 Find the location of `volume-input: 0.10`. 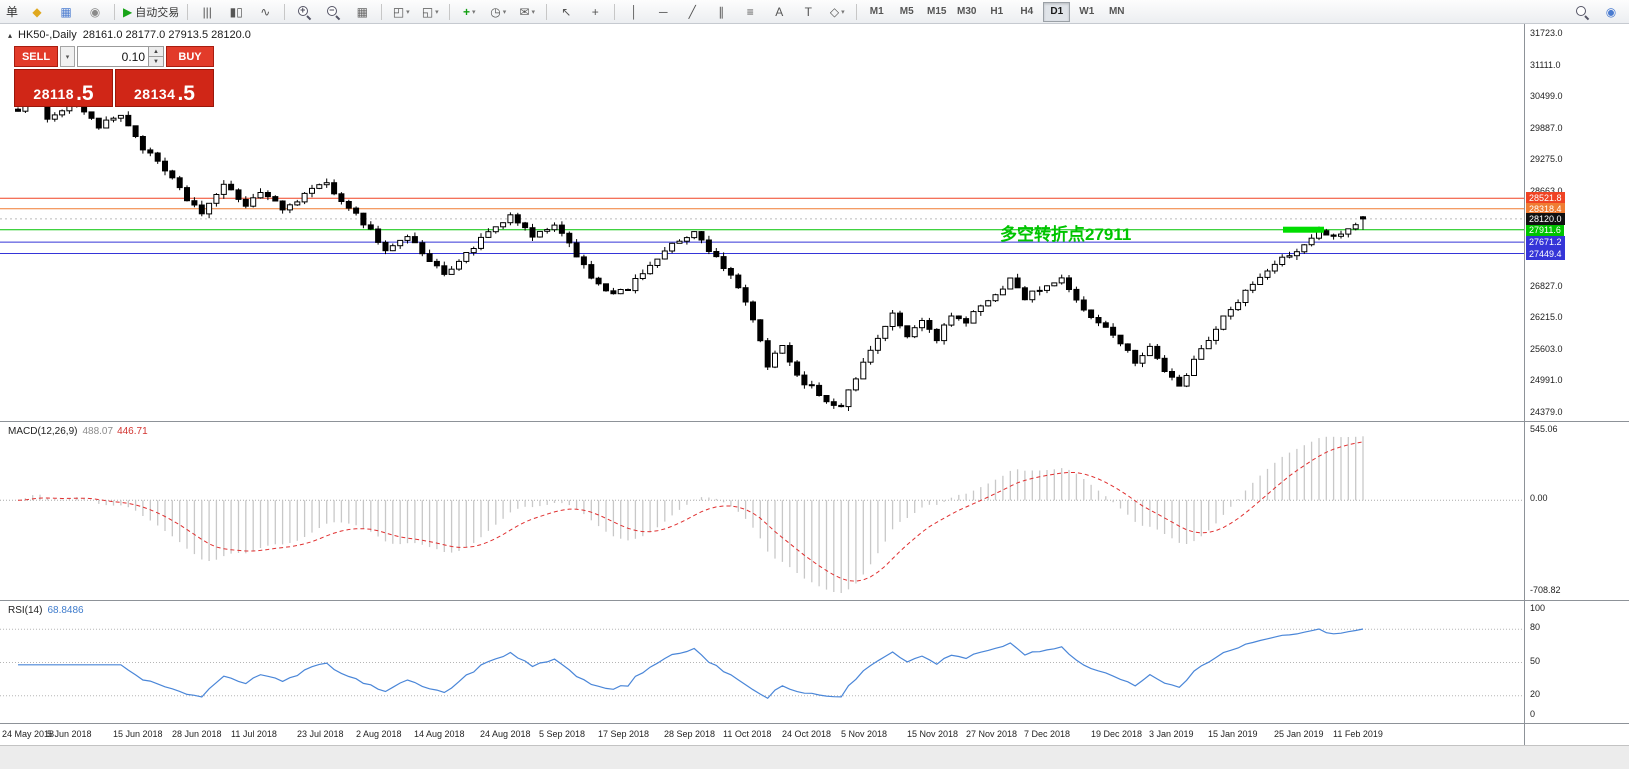

volume-input: 0.10 is located at coordinates (133, 56).